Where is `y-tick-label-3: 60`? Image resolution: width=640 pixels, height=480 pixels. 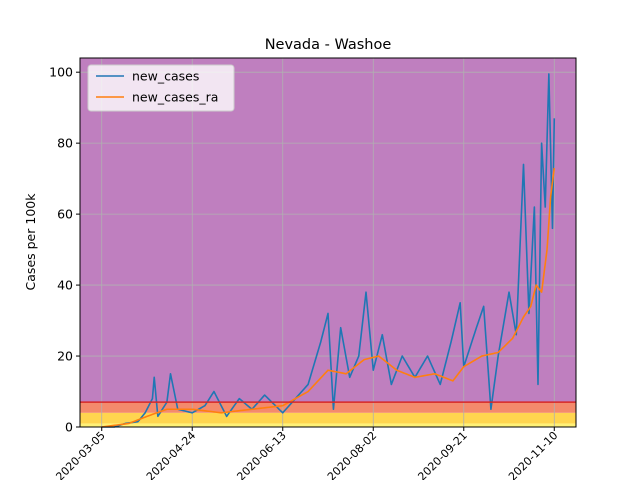 y-tick-label-3: 60 is located at coordinates (65, 214).